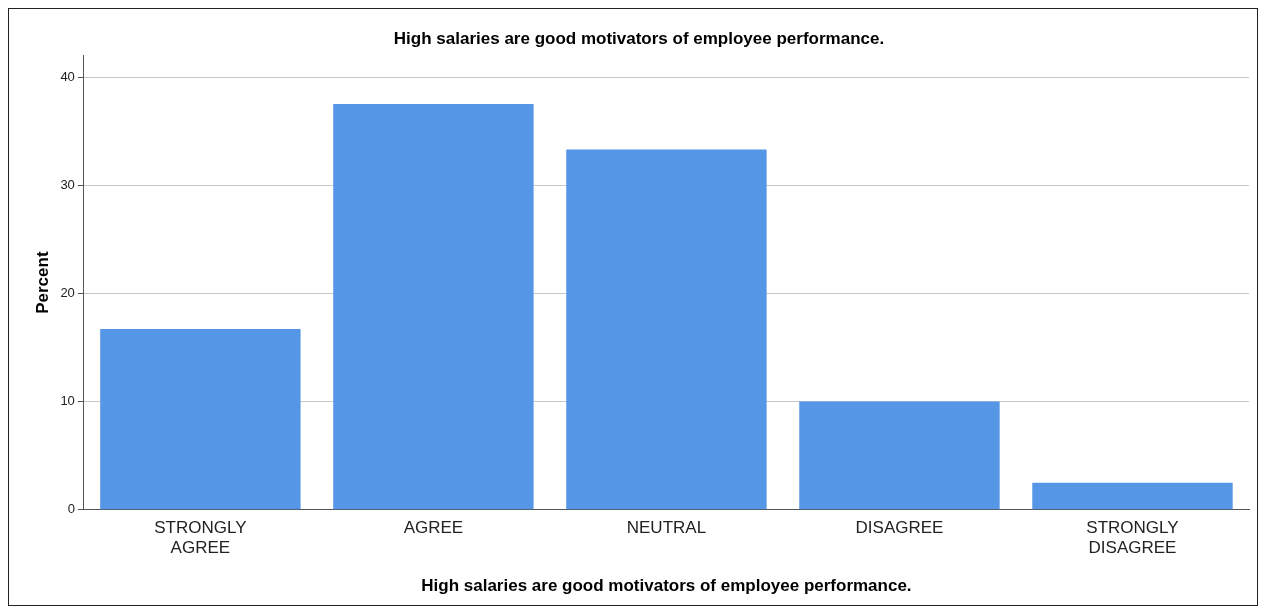 The width and height of the screenshot is (1266, 610). Describe the element at coordinates (200, 537) in the screenshot. I see `x-tick-label: STRONGLY AGREE` at that location.